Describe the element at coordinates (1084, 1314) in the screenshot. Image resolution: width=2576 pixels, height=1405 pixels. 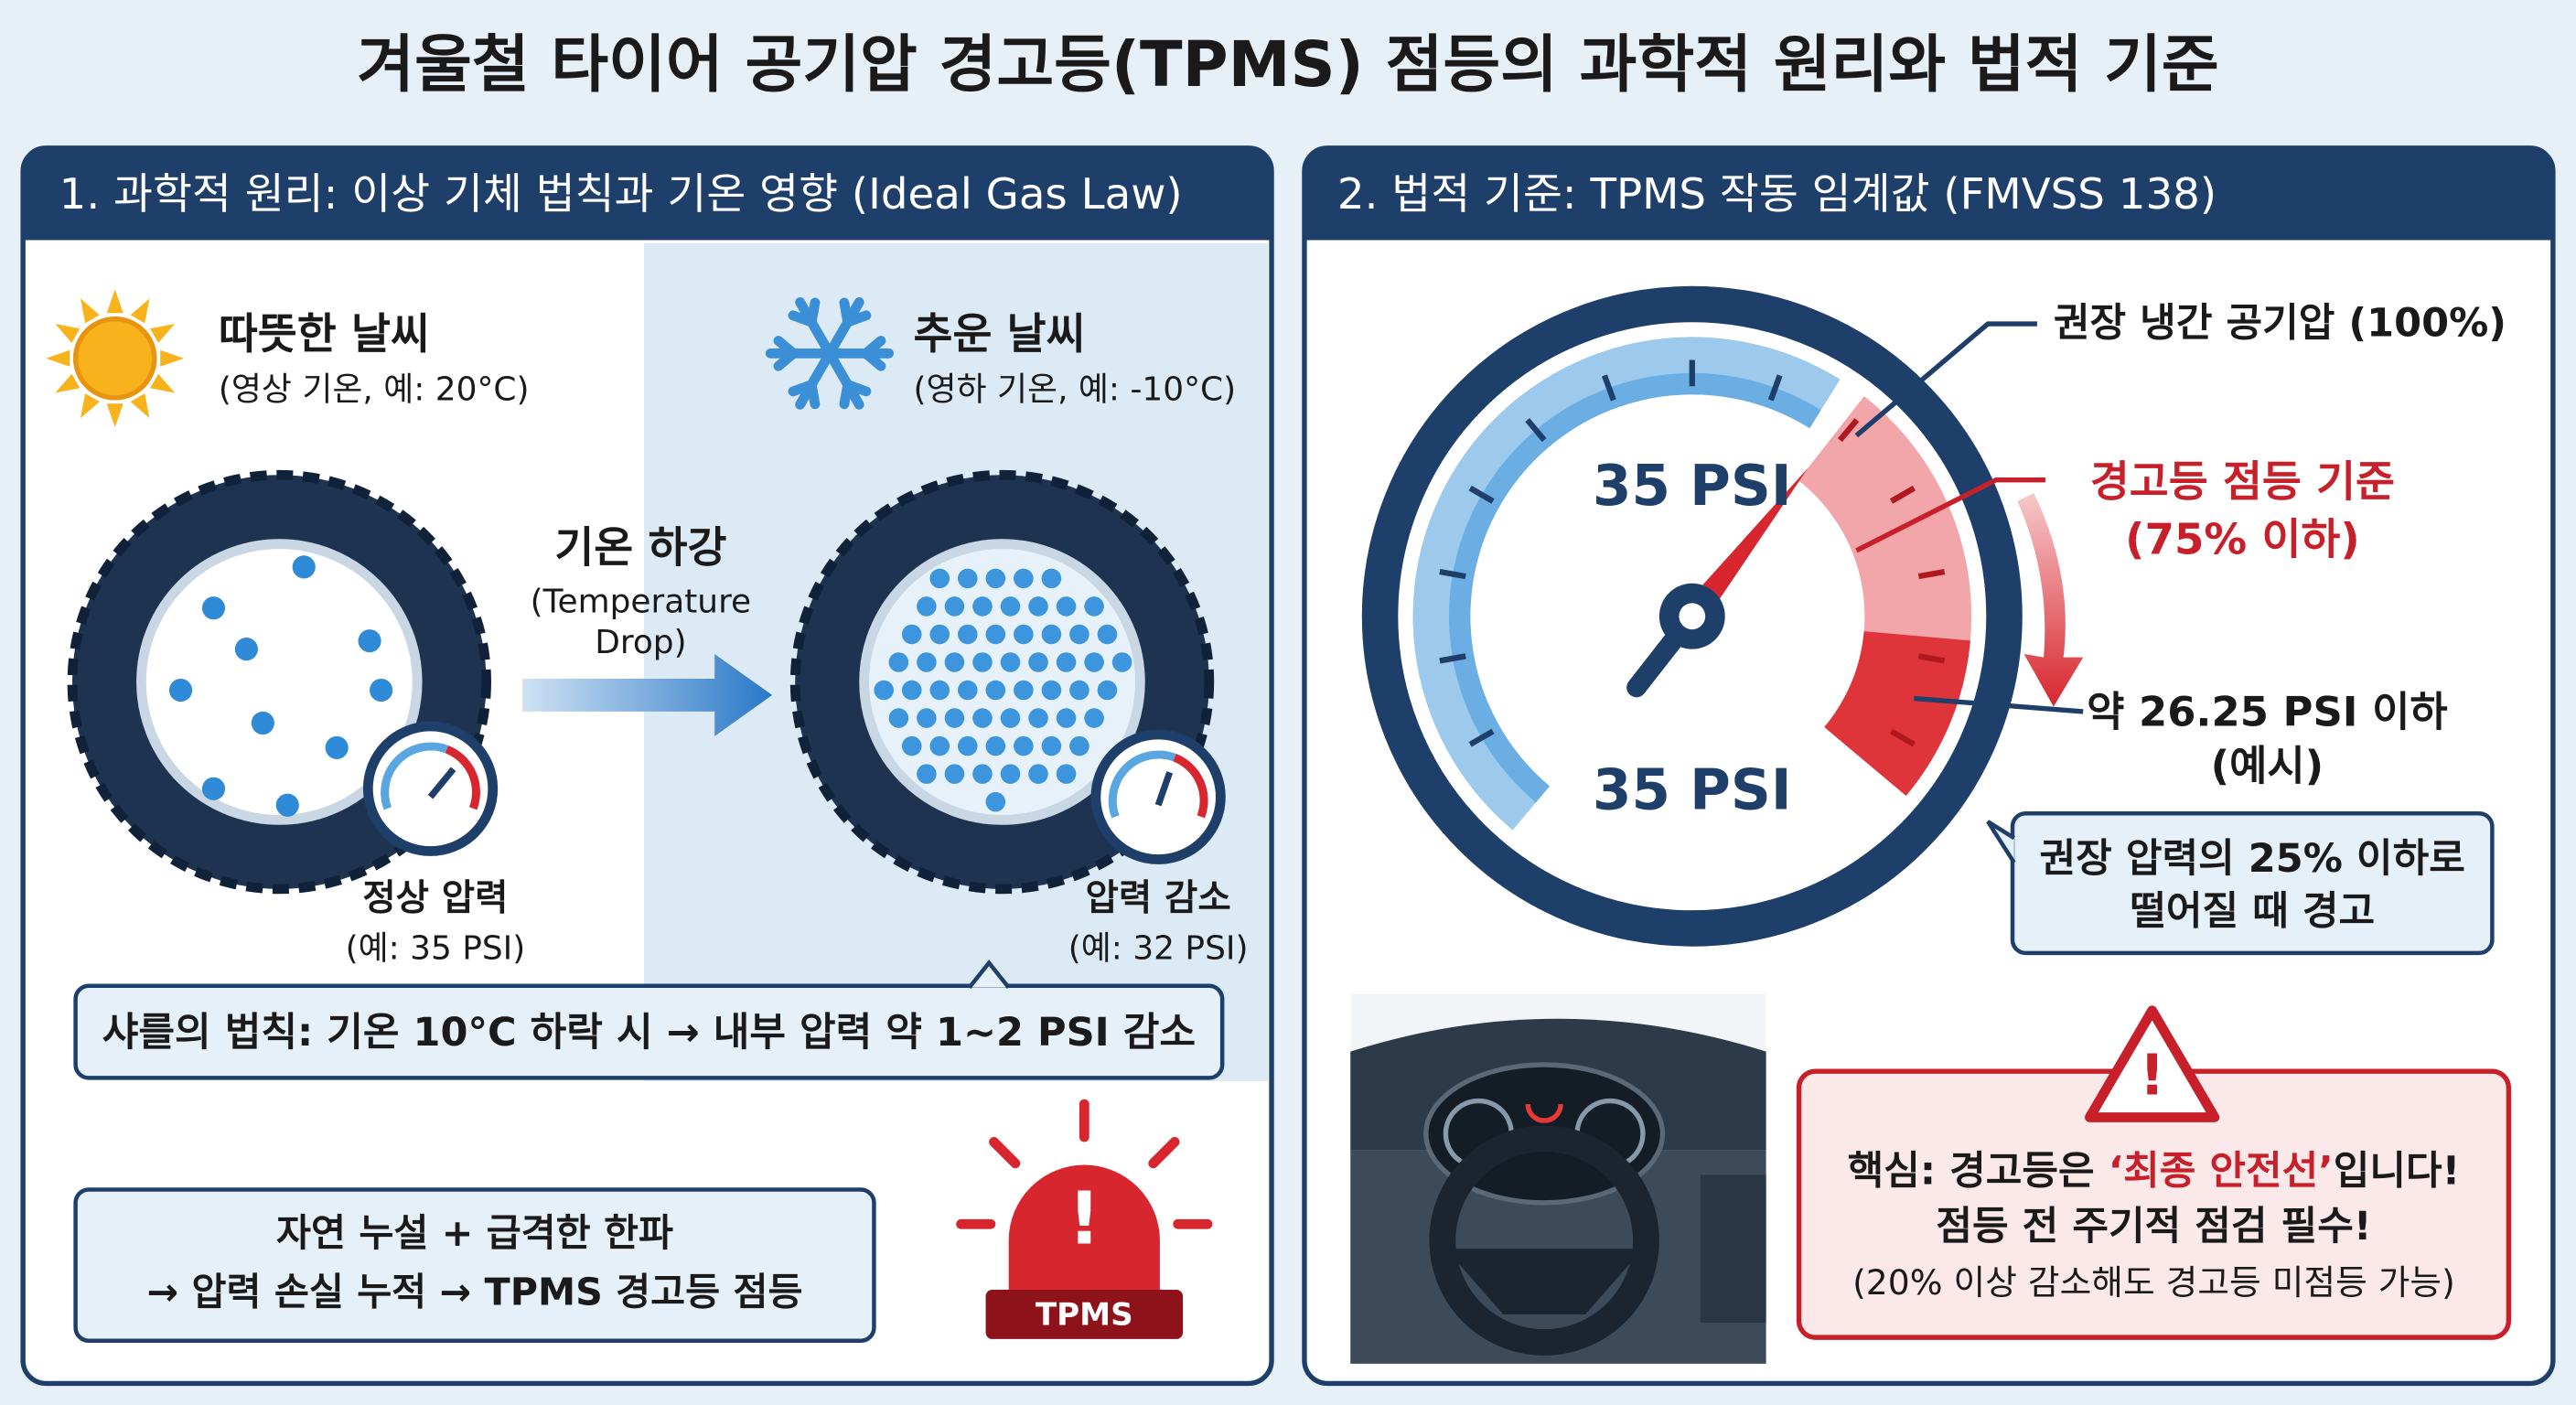
I see `siren-label: TPMS` at that location.